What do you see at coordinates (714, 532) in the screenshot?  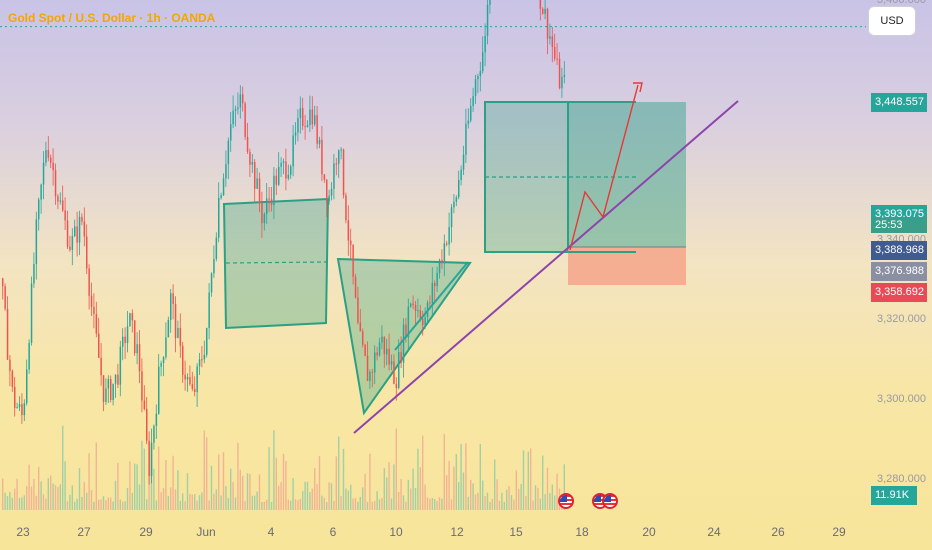 I see `x-tick-label: 24` at bounding box center [714, 532].